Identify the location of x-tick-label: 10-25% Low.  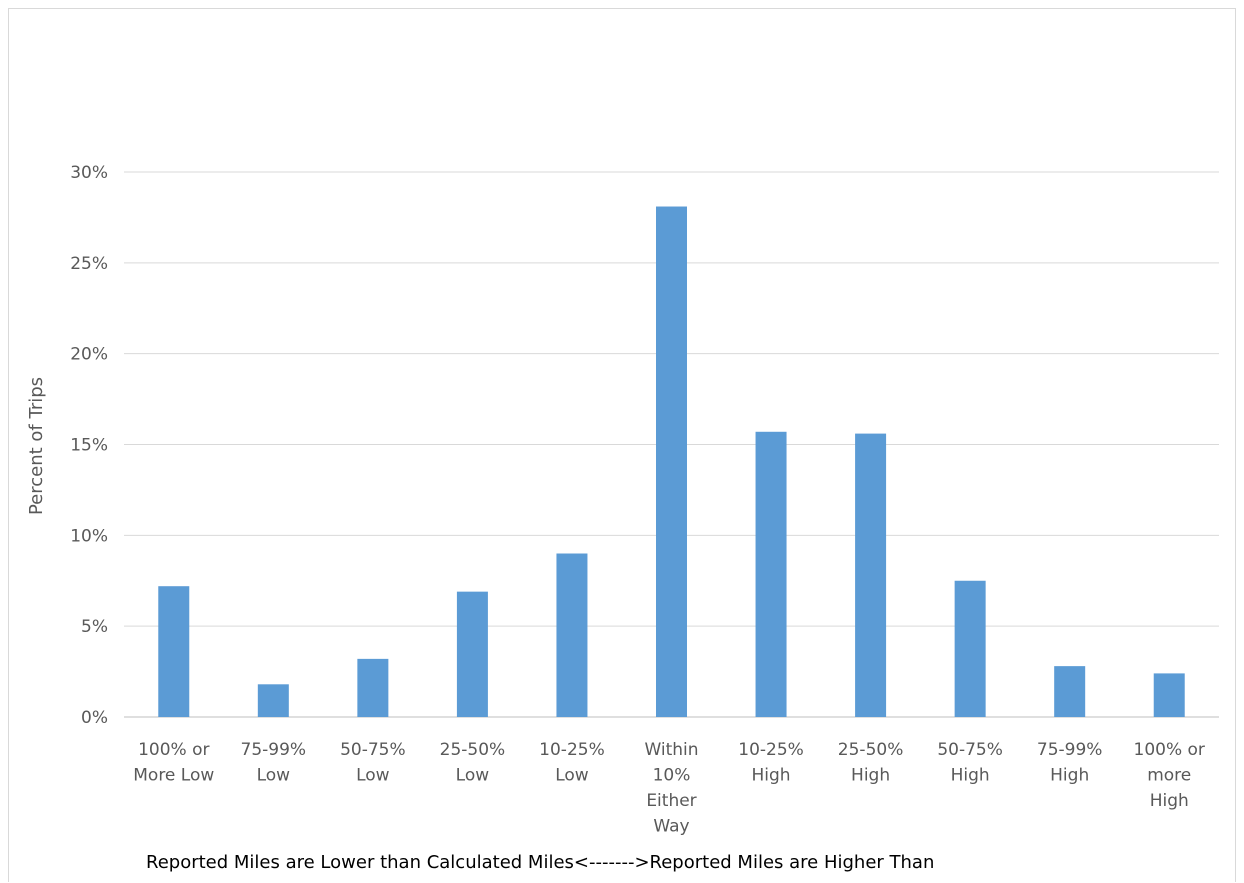
(572, 763).